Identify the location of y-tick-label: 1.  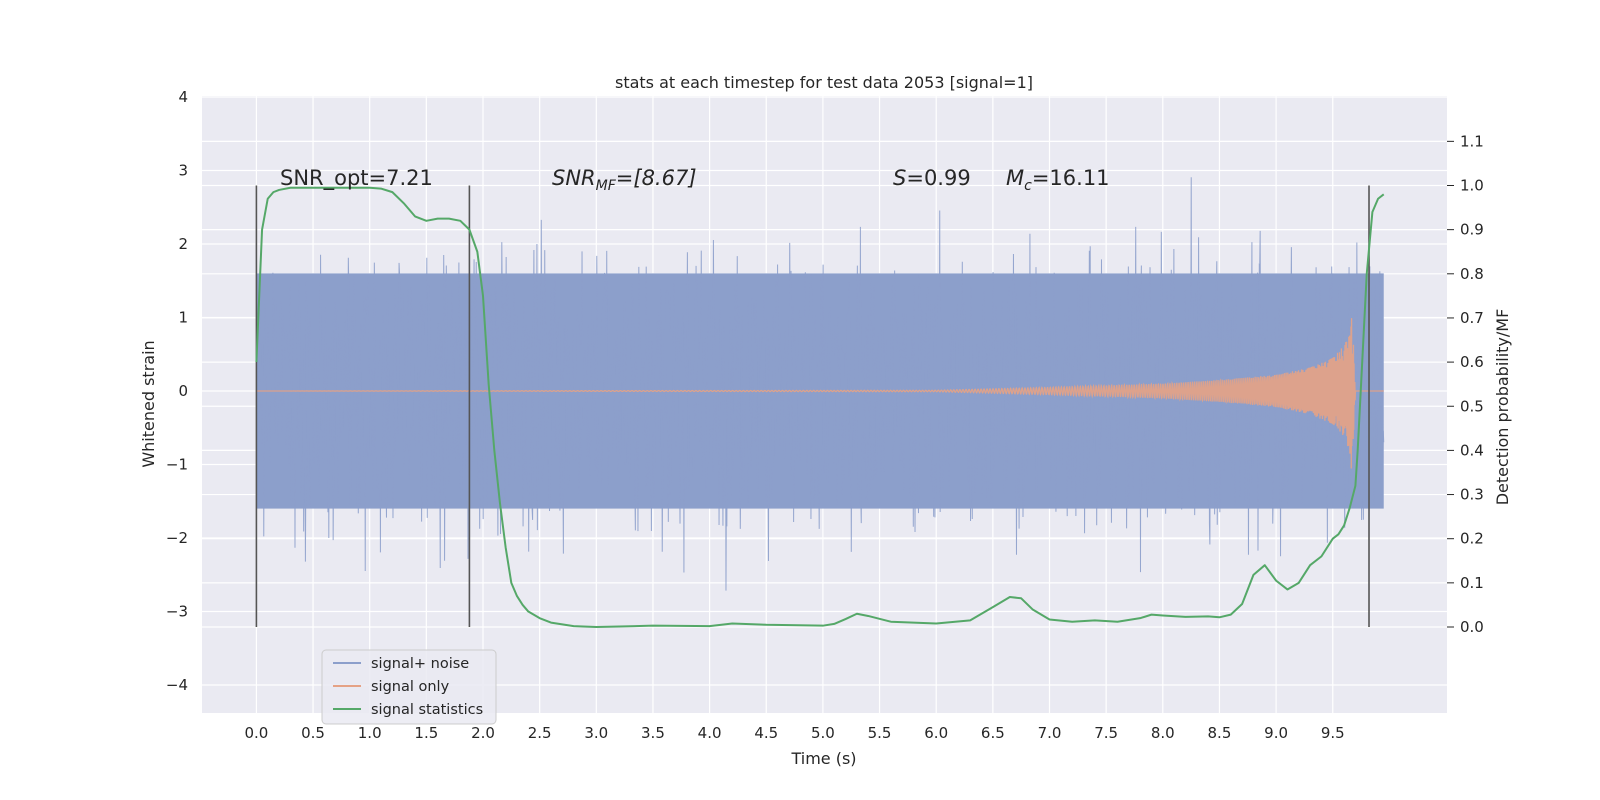
(183, 318).